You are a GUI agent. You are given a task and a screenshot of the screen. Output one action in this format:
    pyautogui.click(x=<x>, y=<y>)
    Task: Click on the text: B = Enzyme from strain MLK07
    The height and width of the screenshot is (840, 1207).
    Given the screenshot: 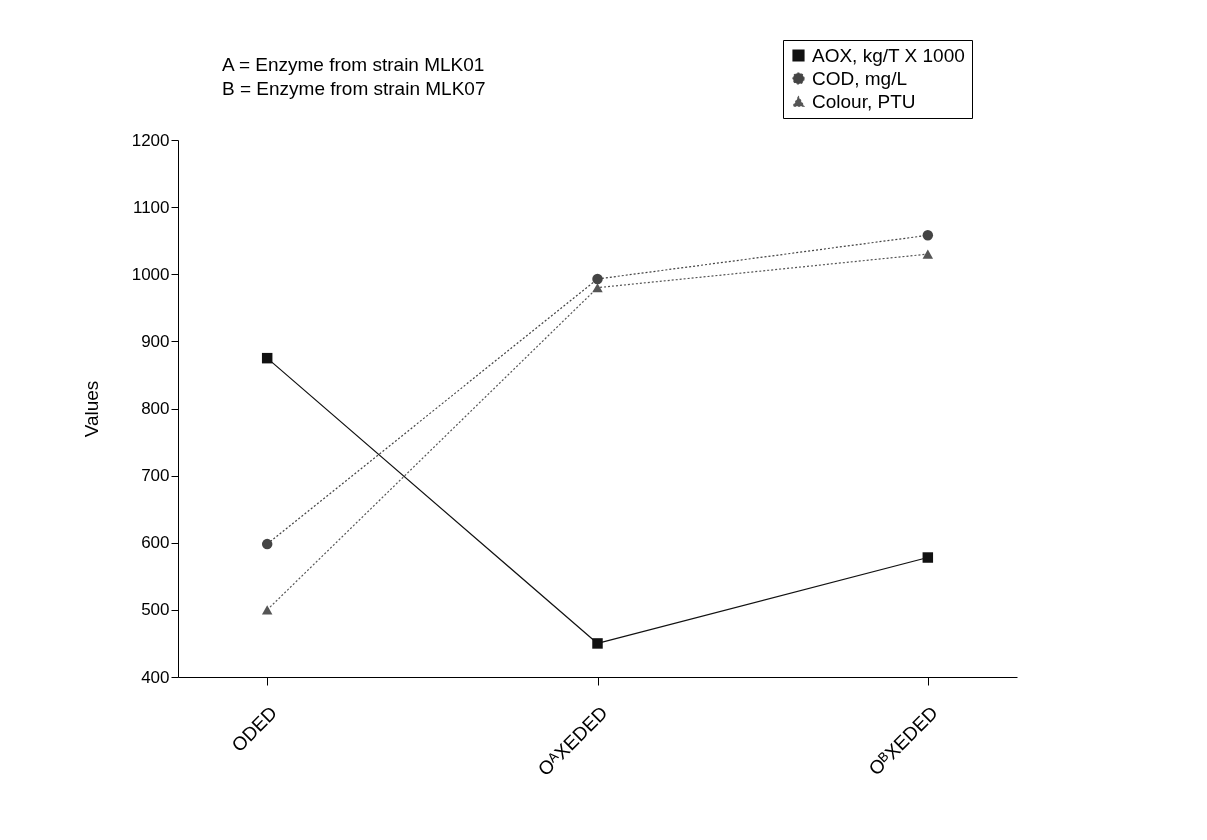 What is the action you would take?
    pyautogui.click(x=354, y=88)
    